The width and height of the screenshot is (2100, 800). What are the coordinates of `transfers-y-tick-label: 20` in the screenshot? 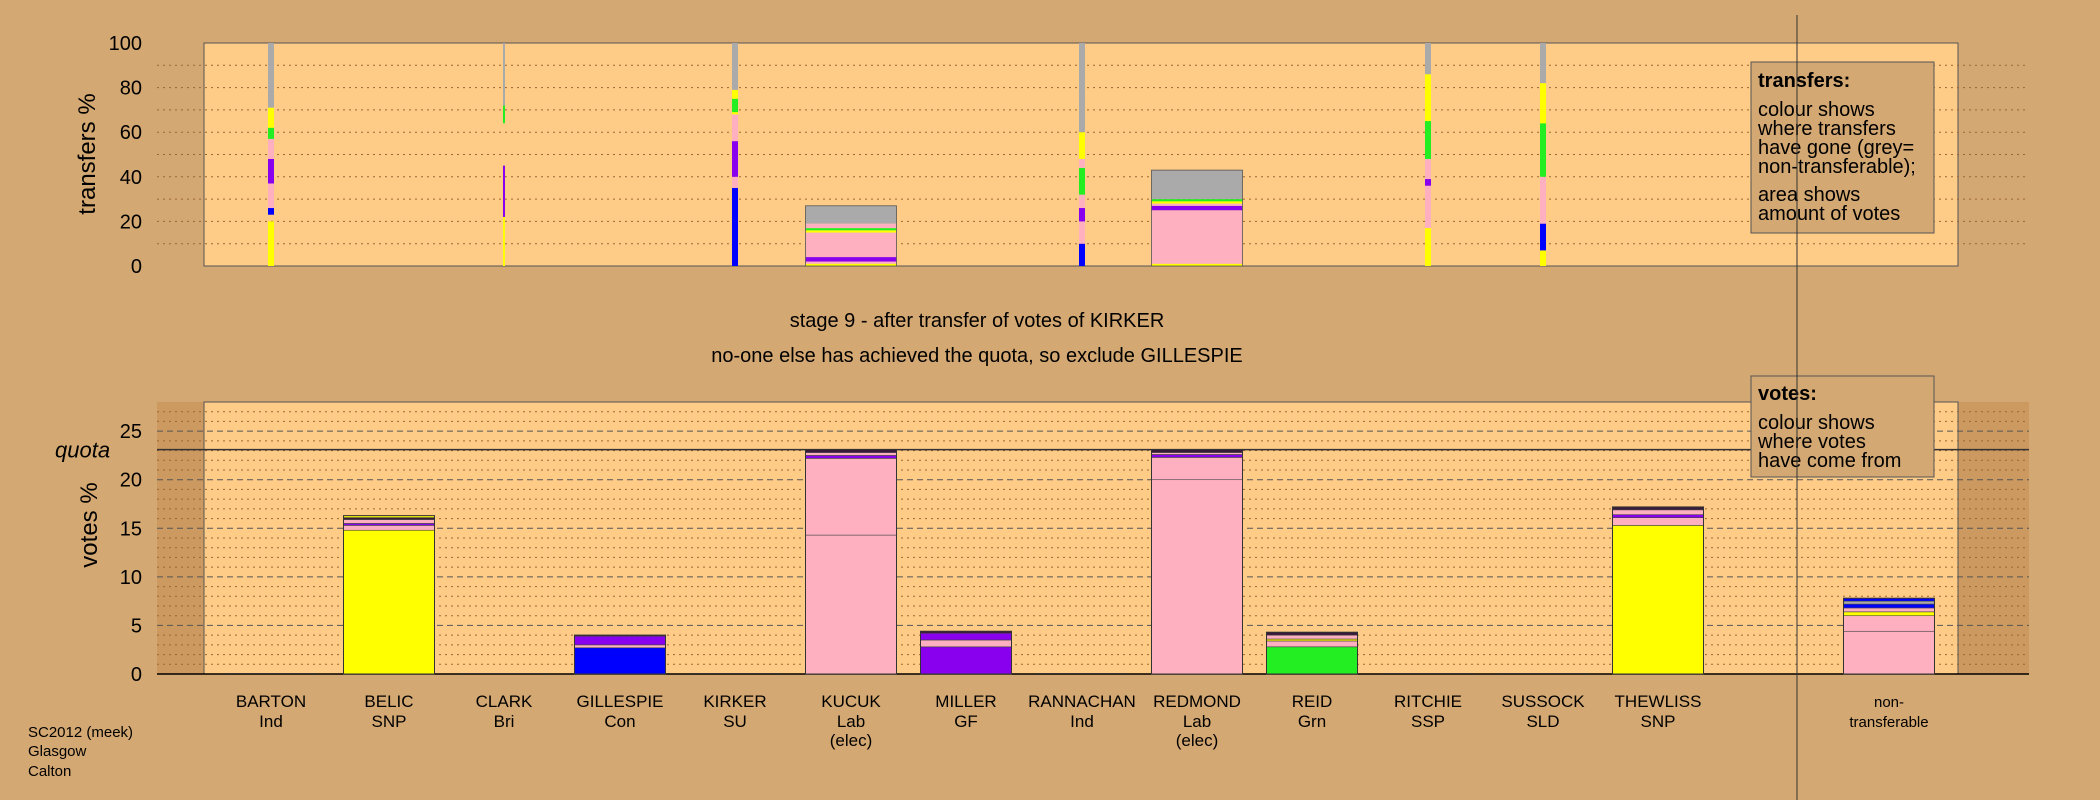 It's located at (131, 222).